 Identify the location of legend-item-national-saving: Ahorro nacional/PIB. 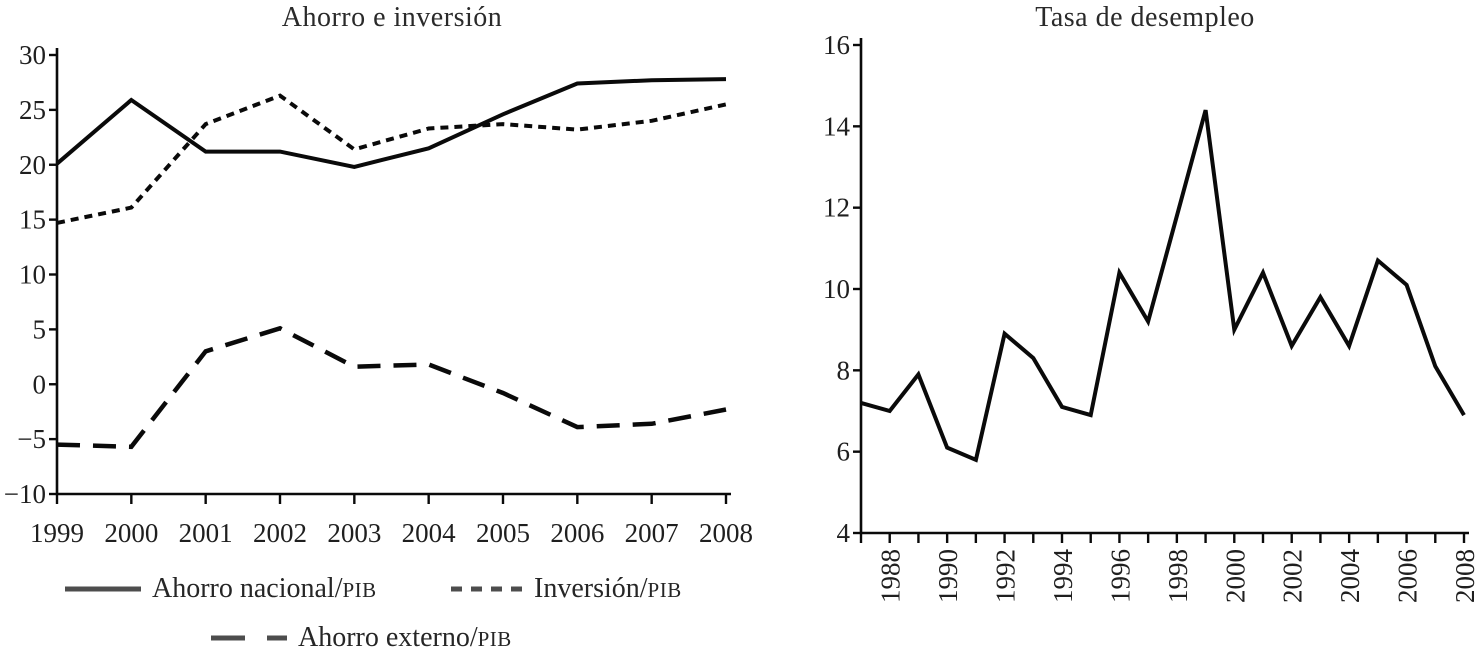
(220, 589).